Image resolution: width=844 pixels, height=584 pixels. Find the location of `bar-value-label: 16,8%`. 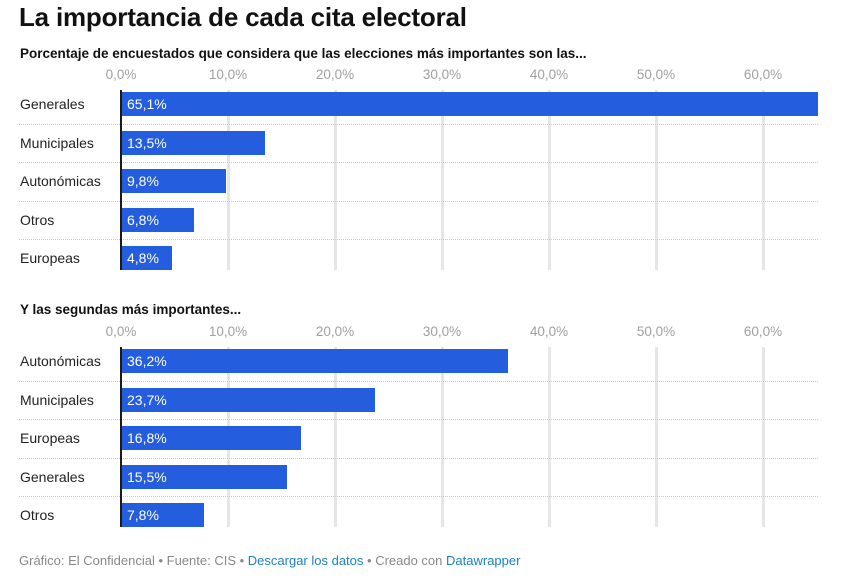

bar-value-label: 16,8% is located at coordinates (147, 438).